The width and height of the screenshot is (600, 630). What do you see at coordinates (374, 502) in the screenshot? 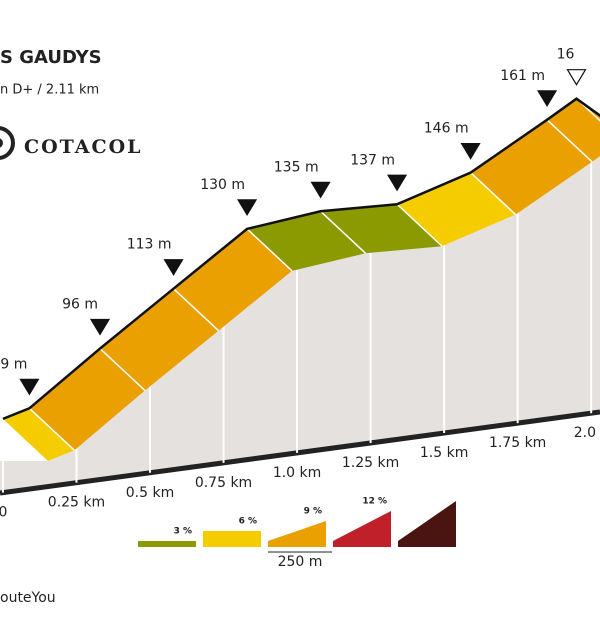
I see `legend-label: 12 %` at bounding box center [374, 502].